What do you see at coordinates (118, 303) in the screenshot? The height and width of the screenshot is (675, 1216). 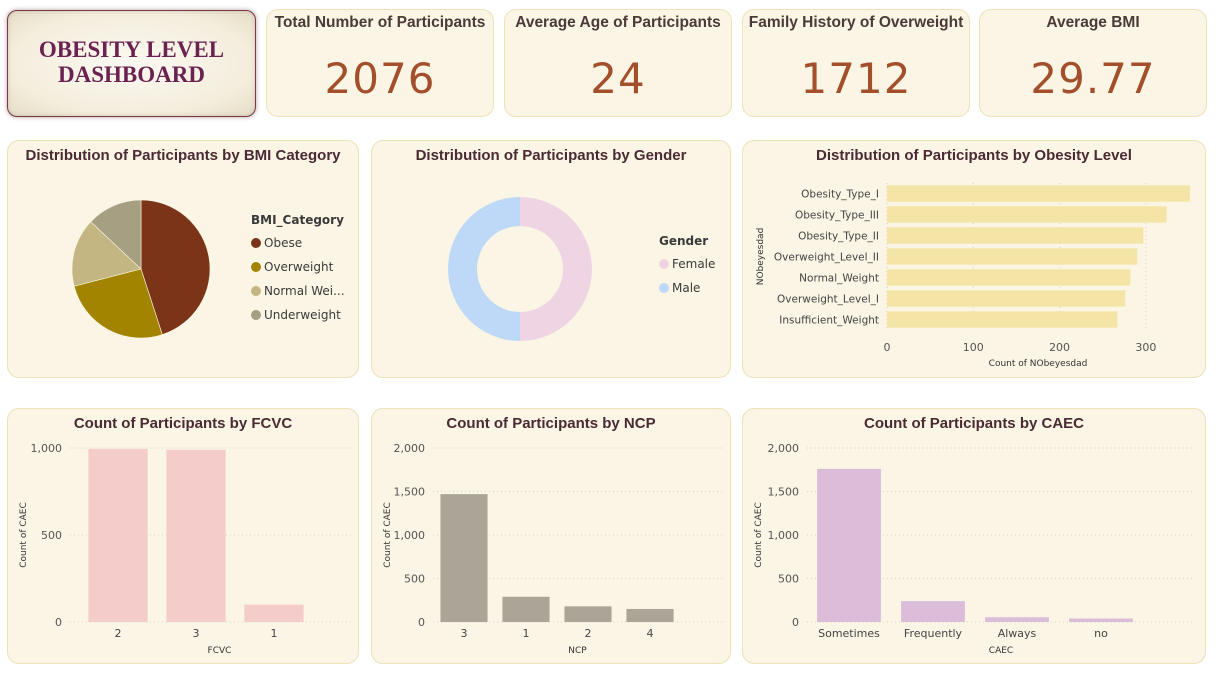 I see `pie-slice-overweight` at bounding box center [118, 303].